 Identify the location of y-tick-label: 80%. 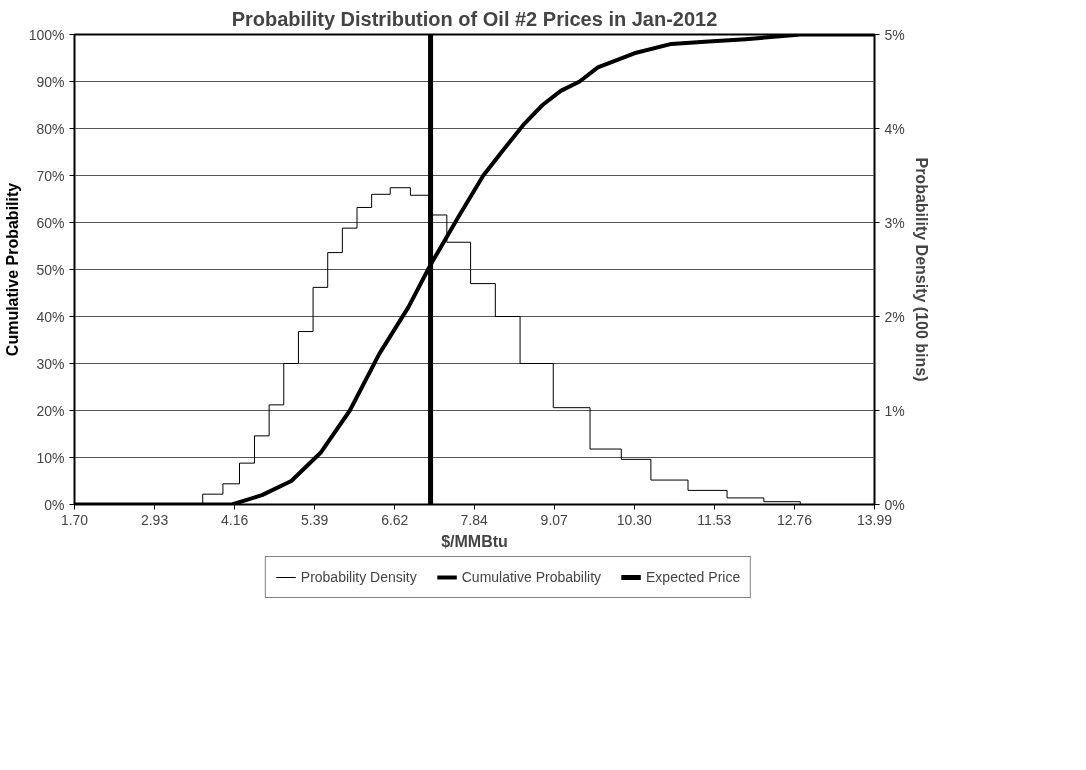
(50, 128).